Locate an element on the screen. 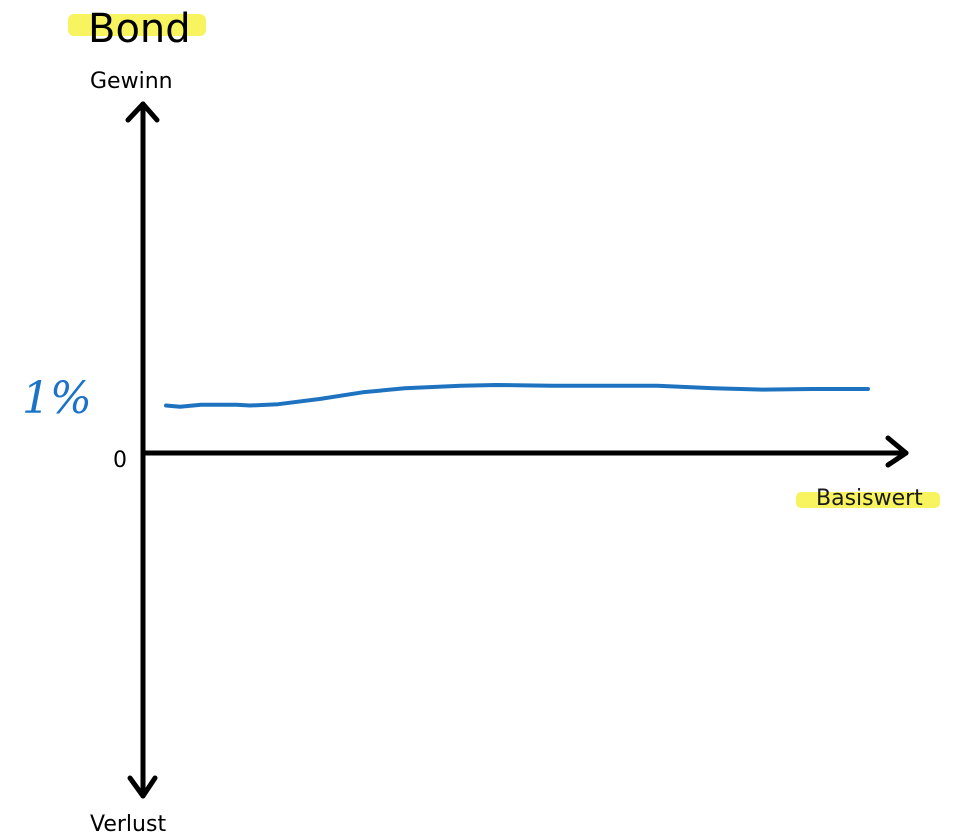  x-axis-label: Basiswert is located at coordinates (869, 498).